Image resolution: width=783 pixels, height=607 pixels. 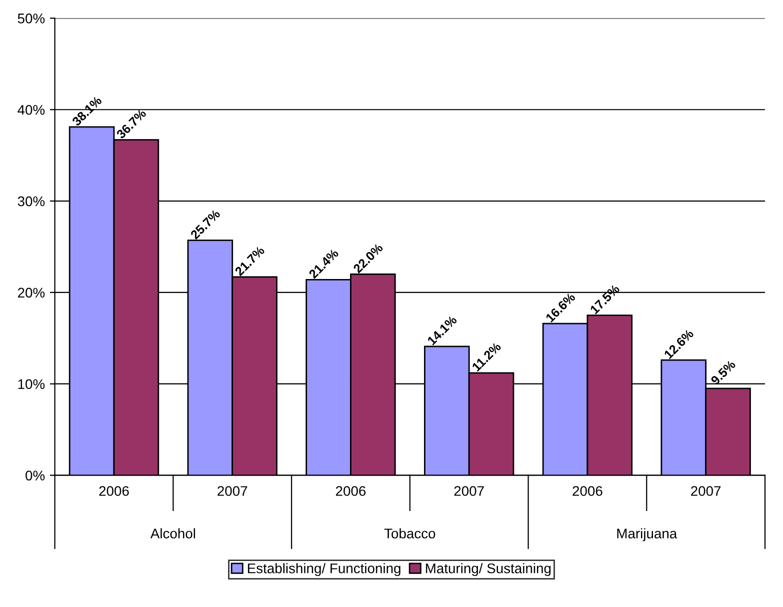 I want to click on y-tick-label: 40%, so click(x=31, y=109).